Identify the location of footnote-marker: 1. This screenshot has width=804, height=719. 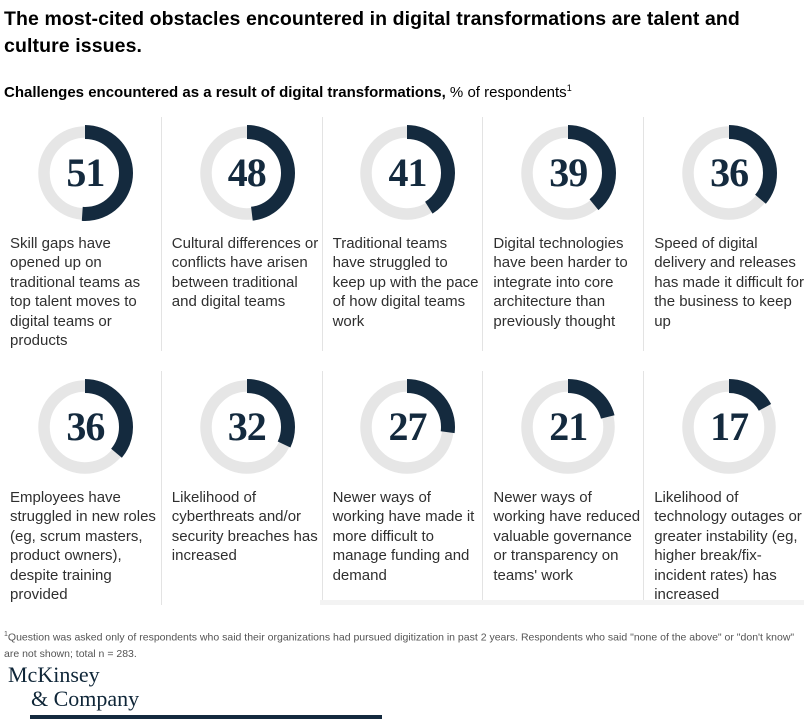
(6, 634).